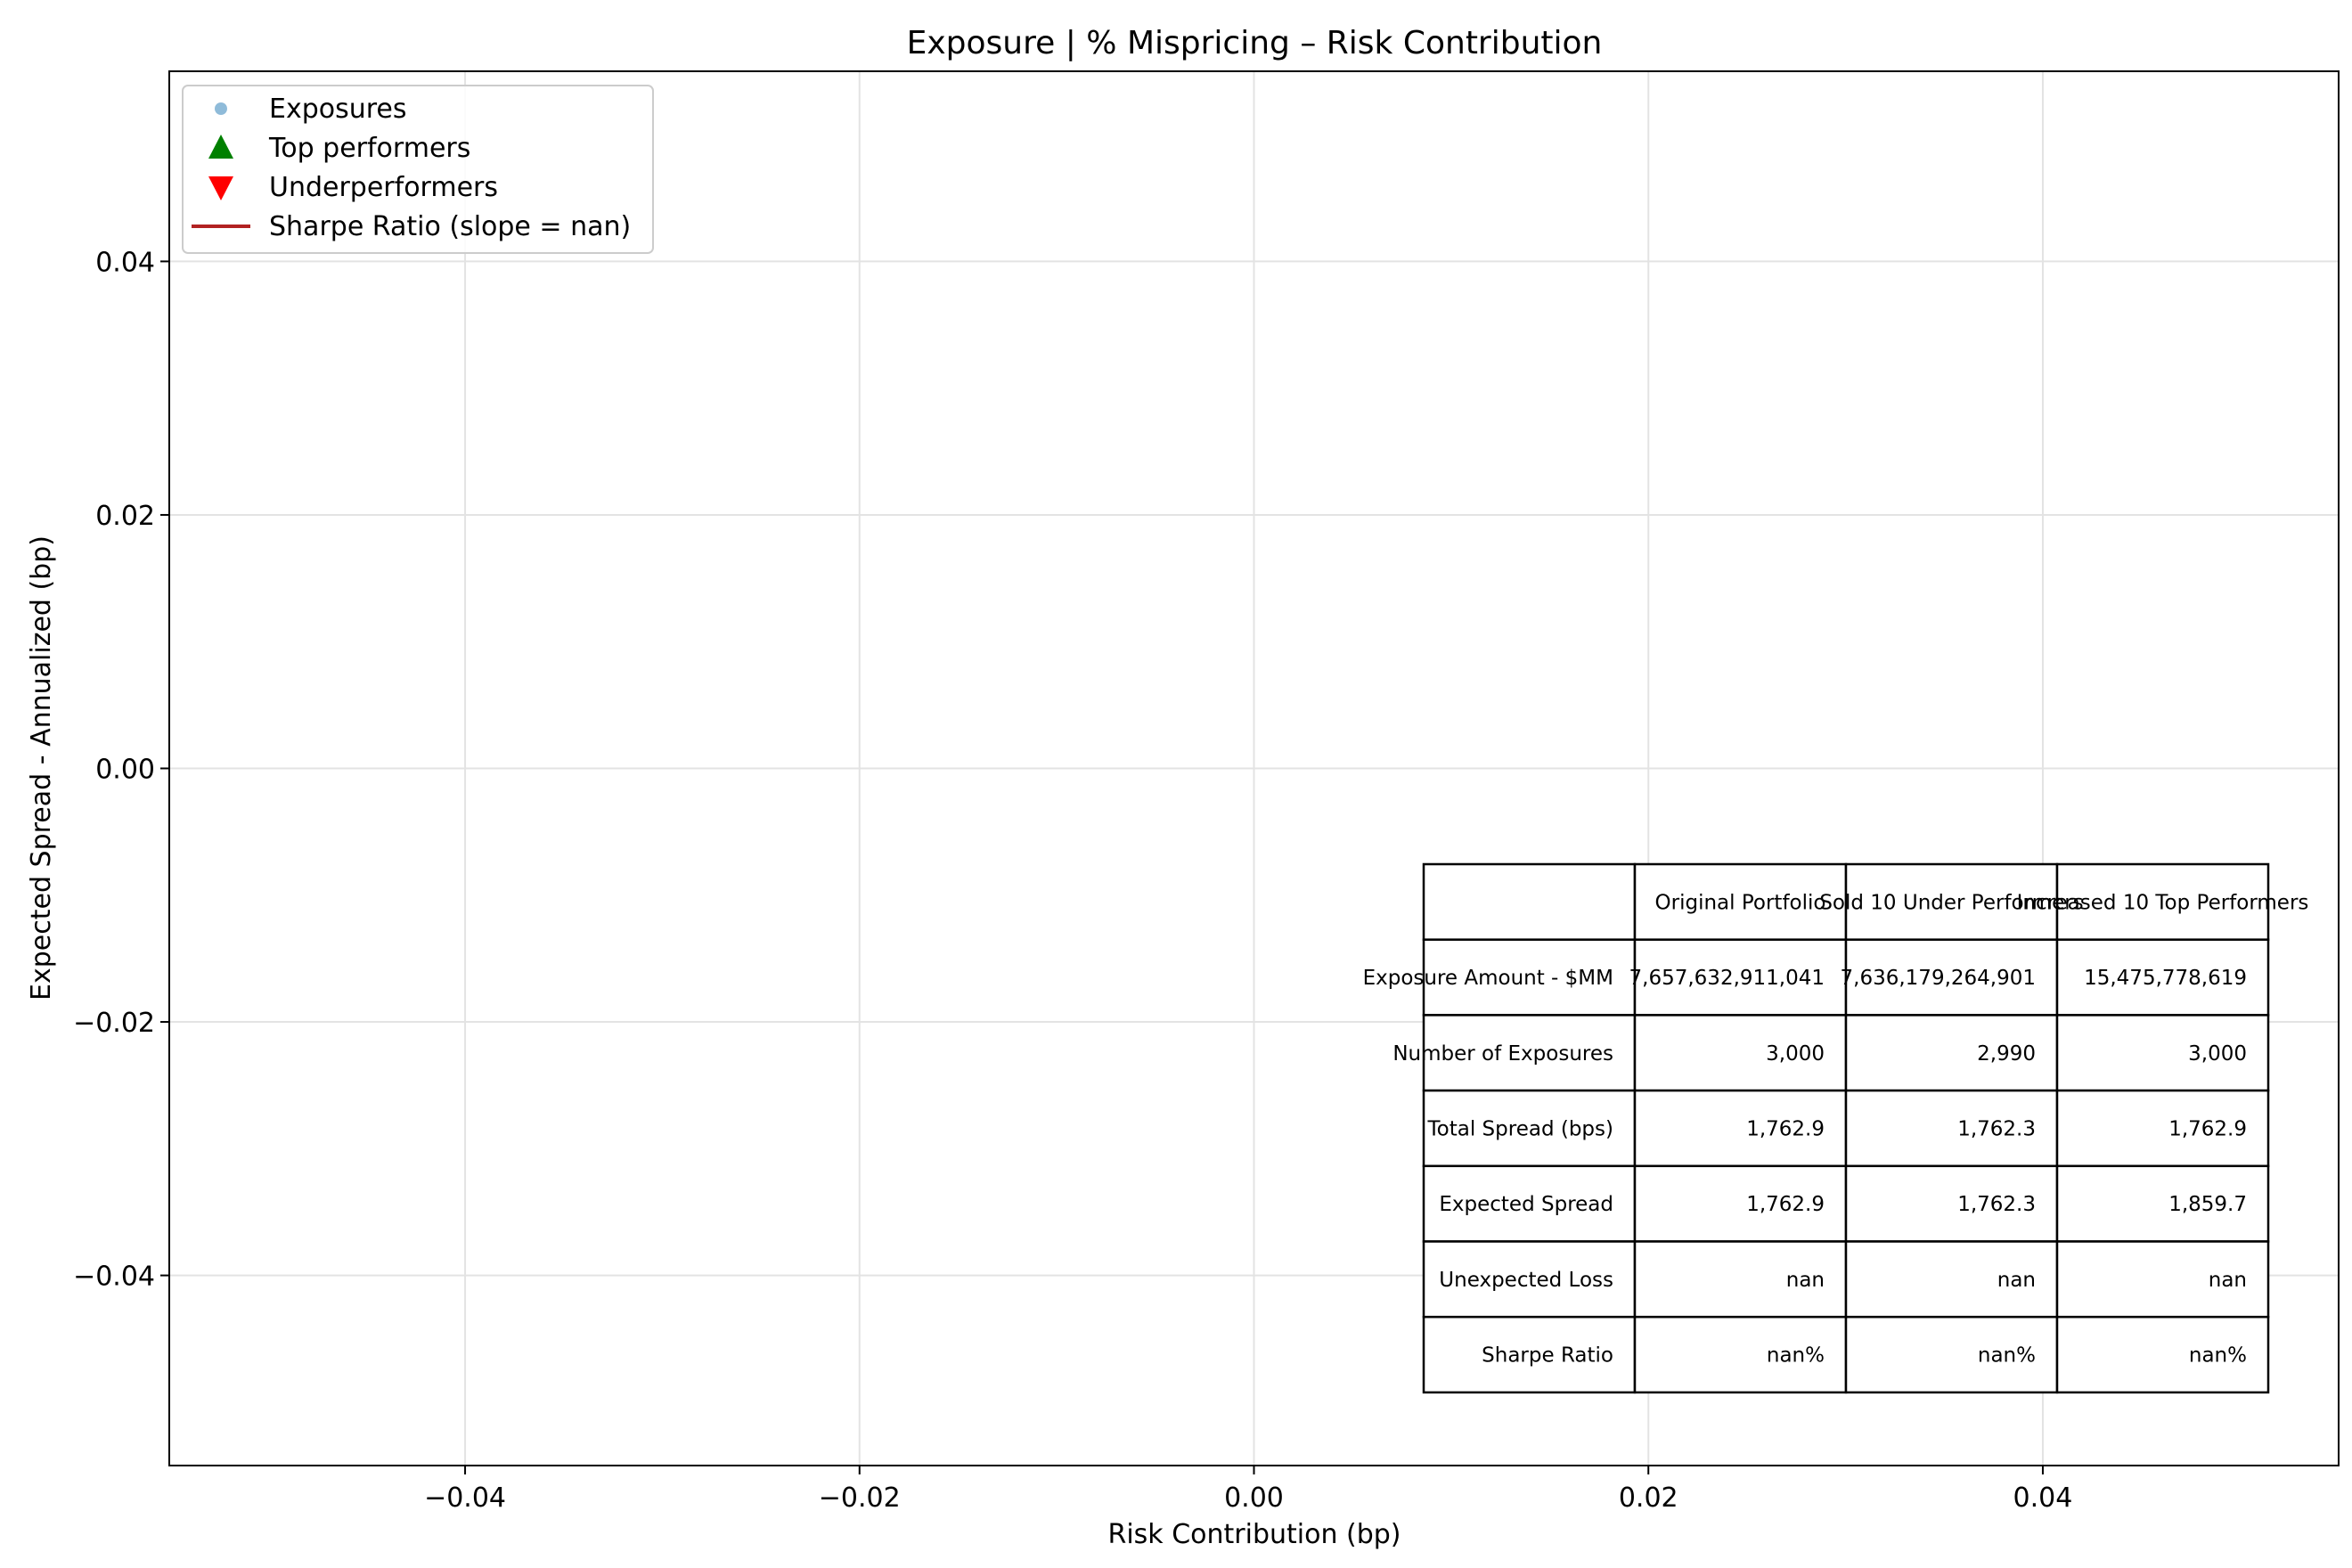  Describe the element at coordinates (1520, 1128) in the screenshot. I see `table-row-label: Total Spread (bps)` at that location.